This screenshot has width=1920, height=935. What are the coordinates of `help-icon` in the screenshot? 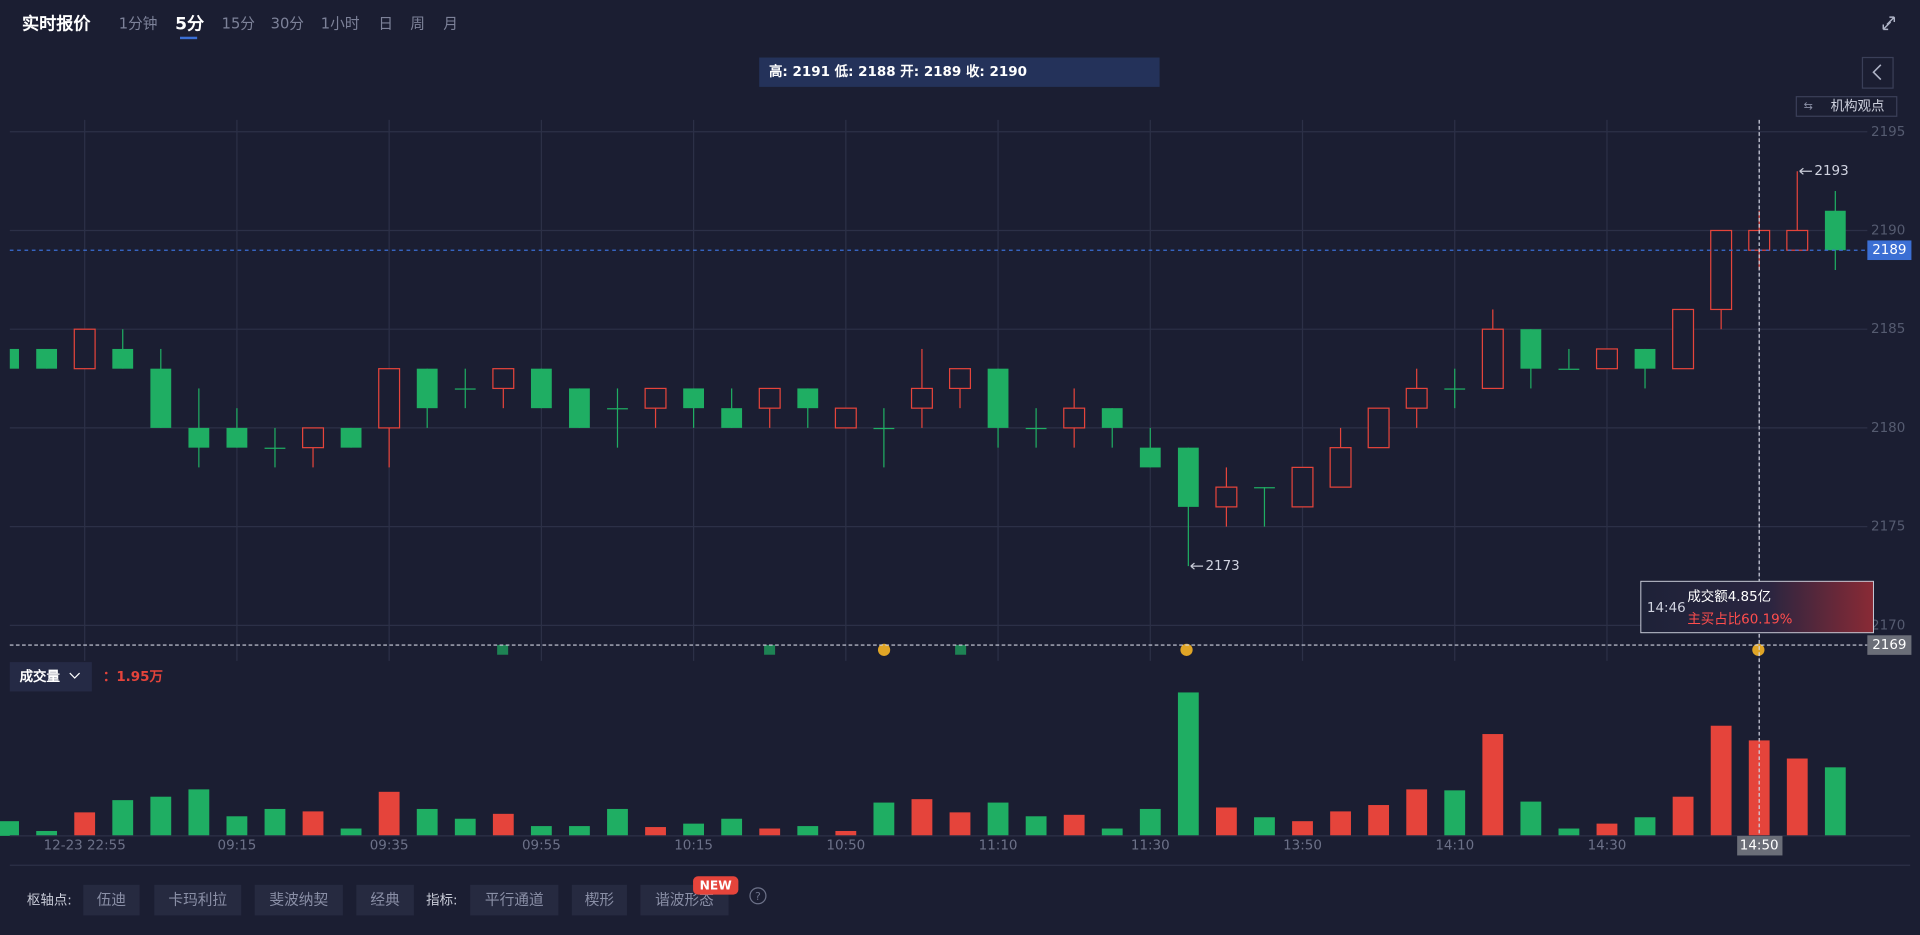 It's located at (758, 896).